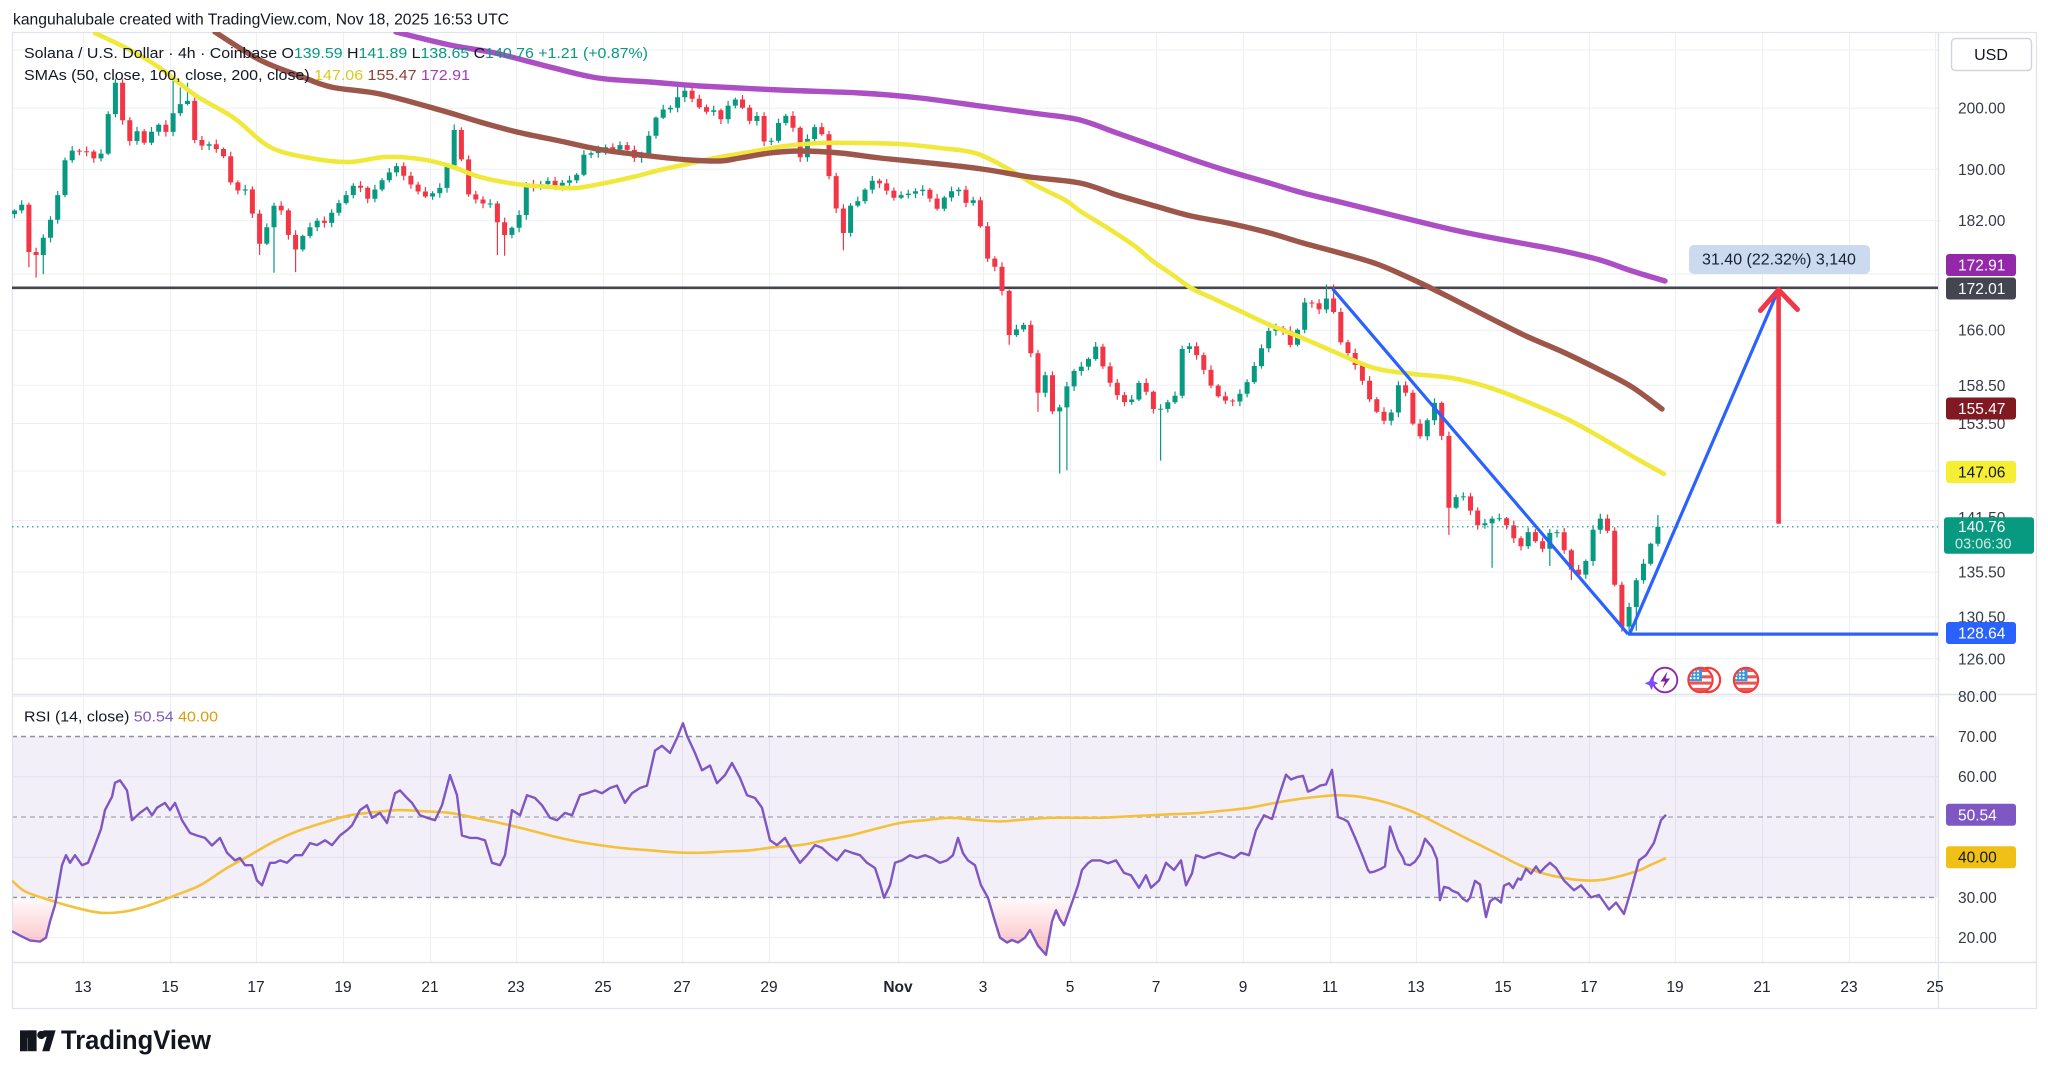 The width and height of the screenshot is (2048, 1078). I want to click on svg-text: 30.00, so click(1977, 898).